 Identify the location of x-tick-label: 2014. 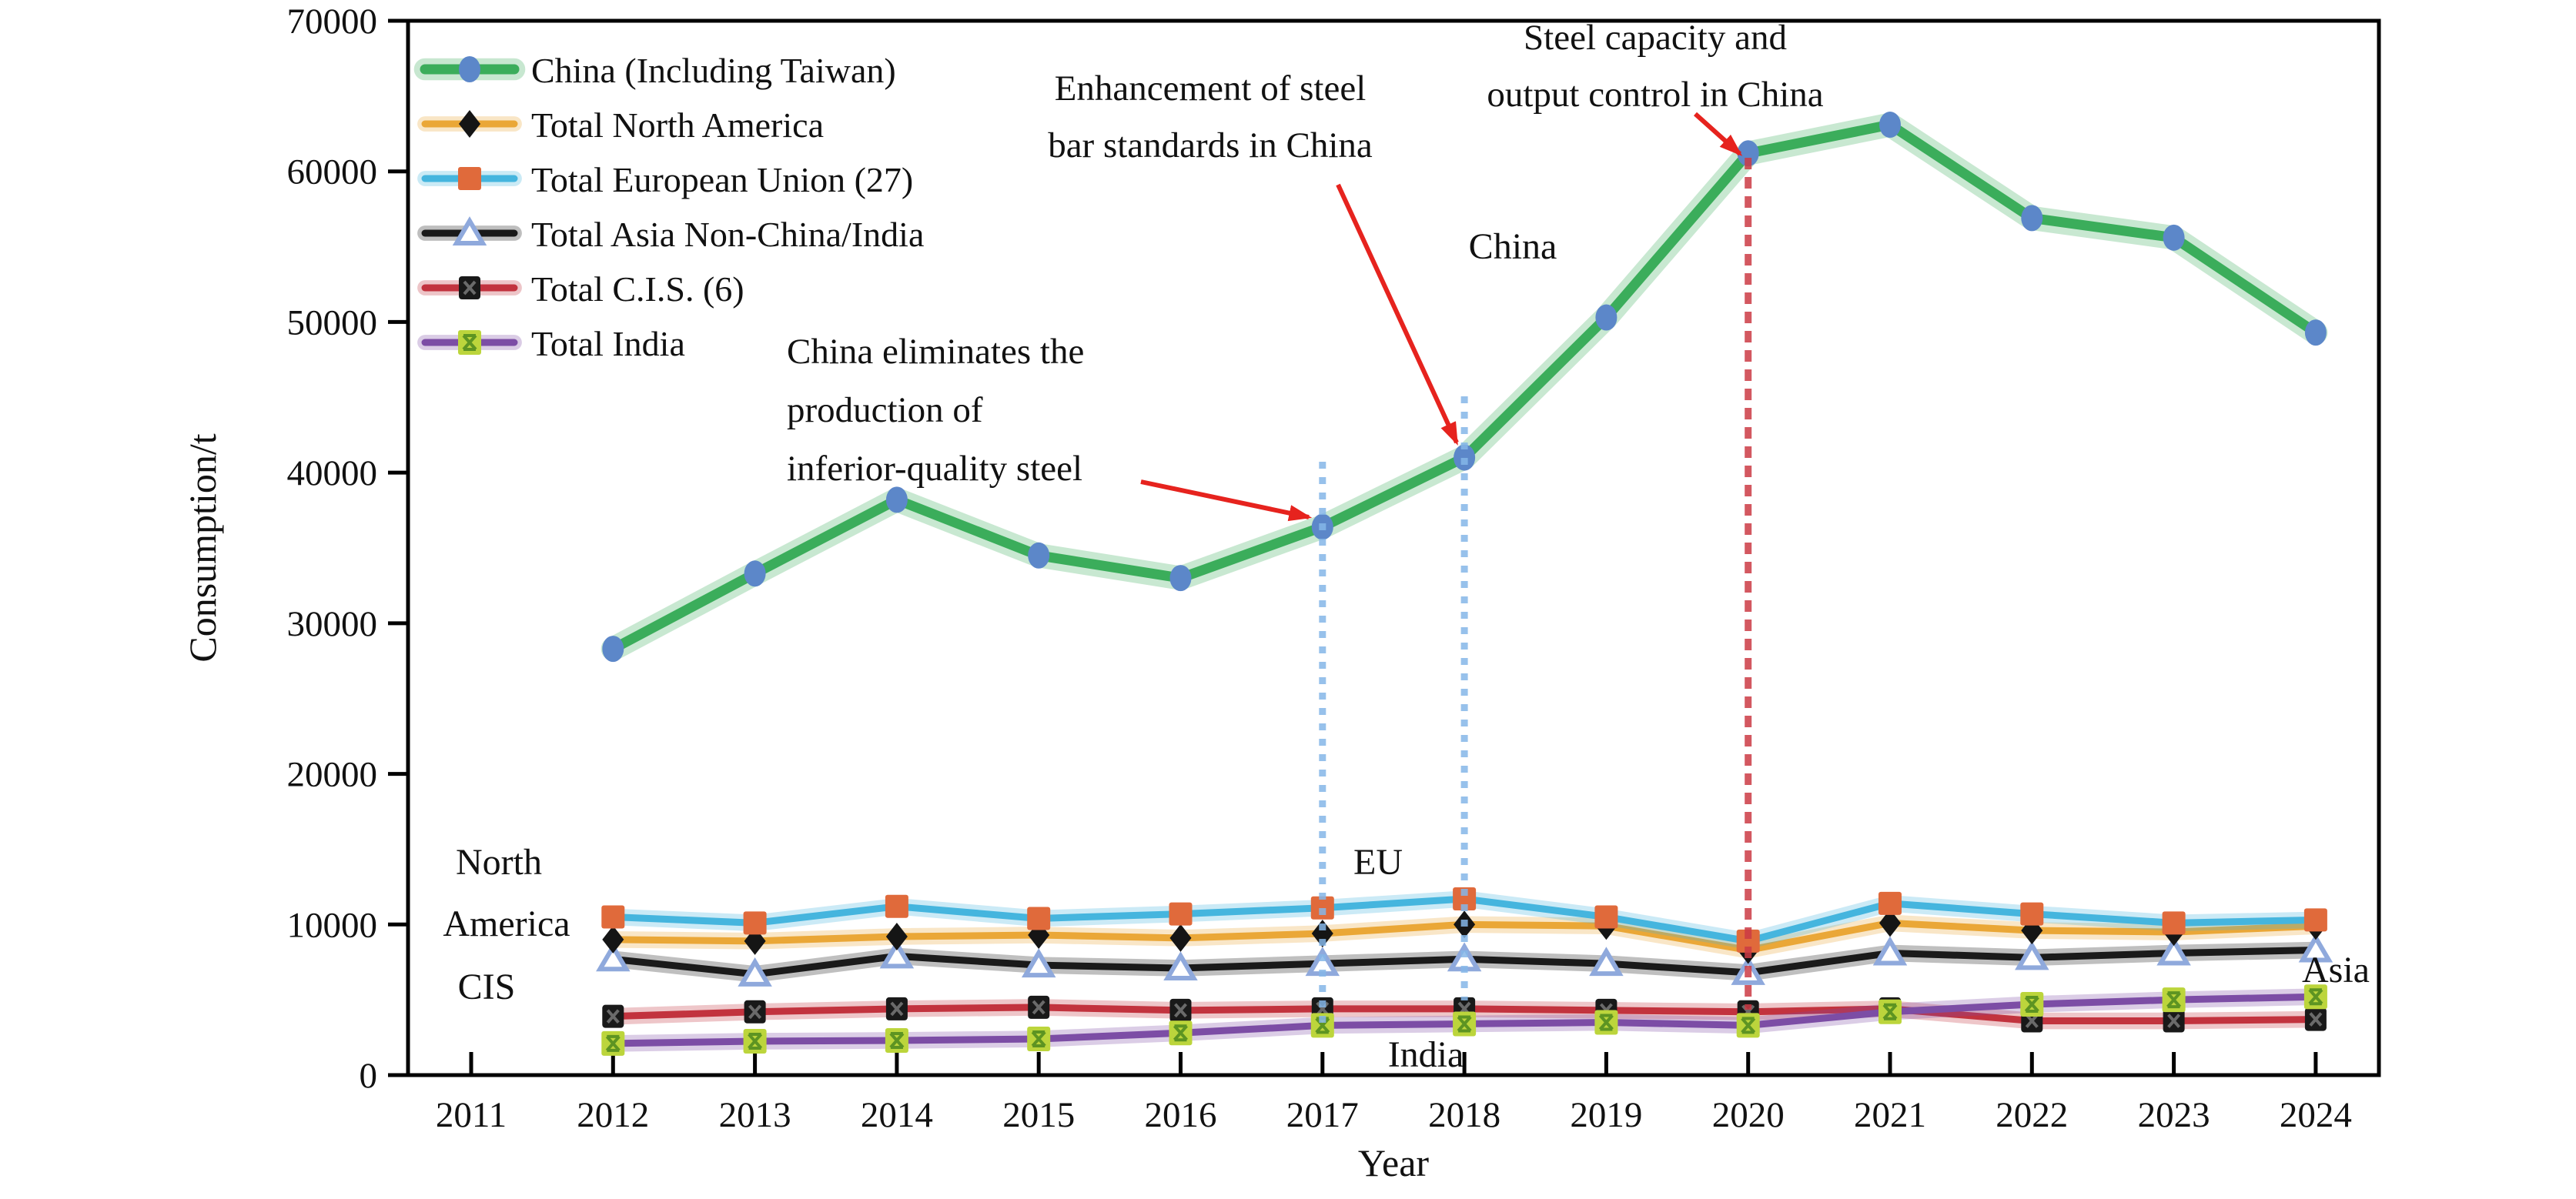
(897, 1115).